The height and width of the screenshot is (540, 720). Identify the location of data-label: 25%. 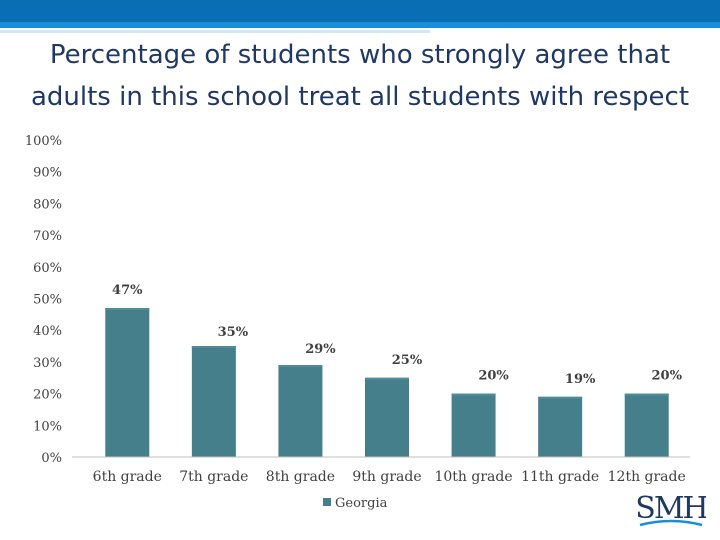
(407, 360).